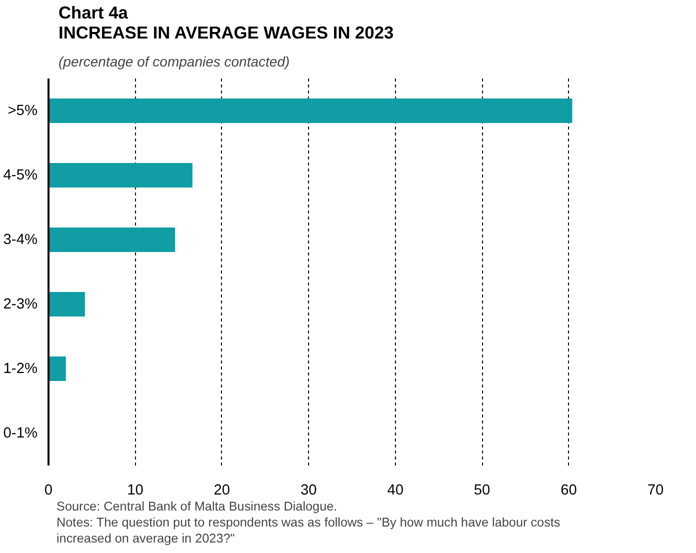 This screenshot has width=696, height=553. What do you see at coordinates (48, 490) in the screenshot?
I see `x-tick-label: 0` at bounding box center [48, 490].